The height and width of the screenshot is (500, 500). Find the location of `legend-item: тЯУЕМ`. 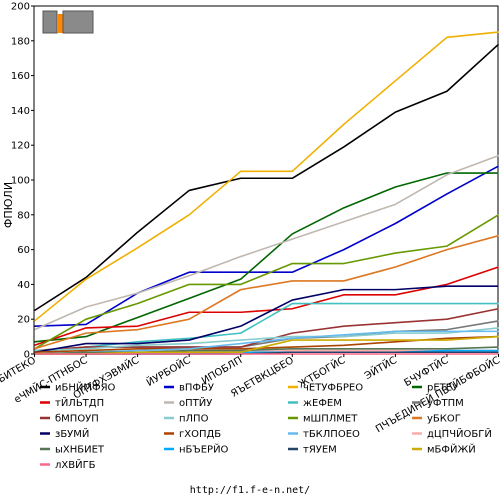

legend-item: тЯУЕМ is located at coordinates (312, 450).